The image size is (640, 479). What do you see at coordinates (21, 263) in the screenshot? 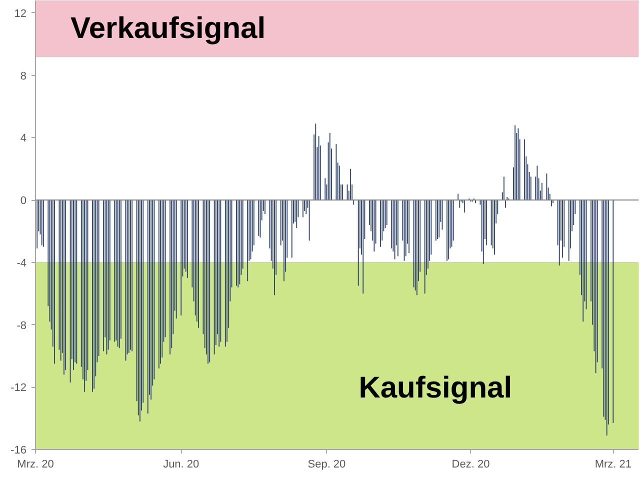
I see `y-tick-label: -4` at bounding box center [21, 263].